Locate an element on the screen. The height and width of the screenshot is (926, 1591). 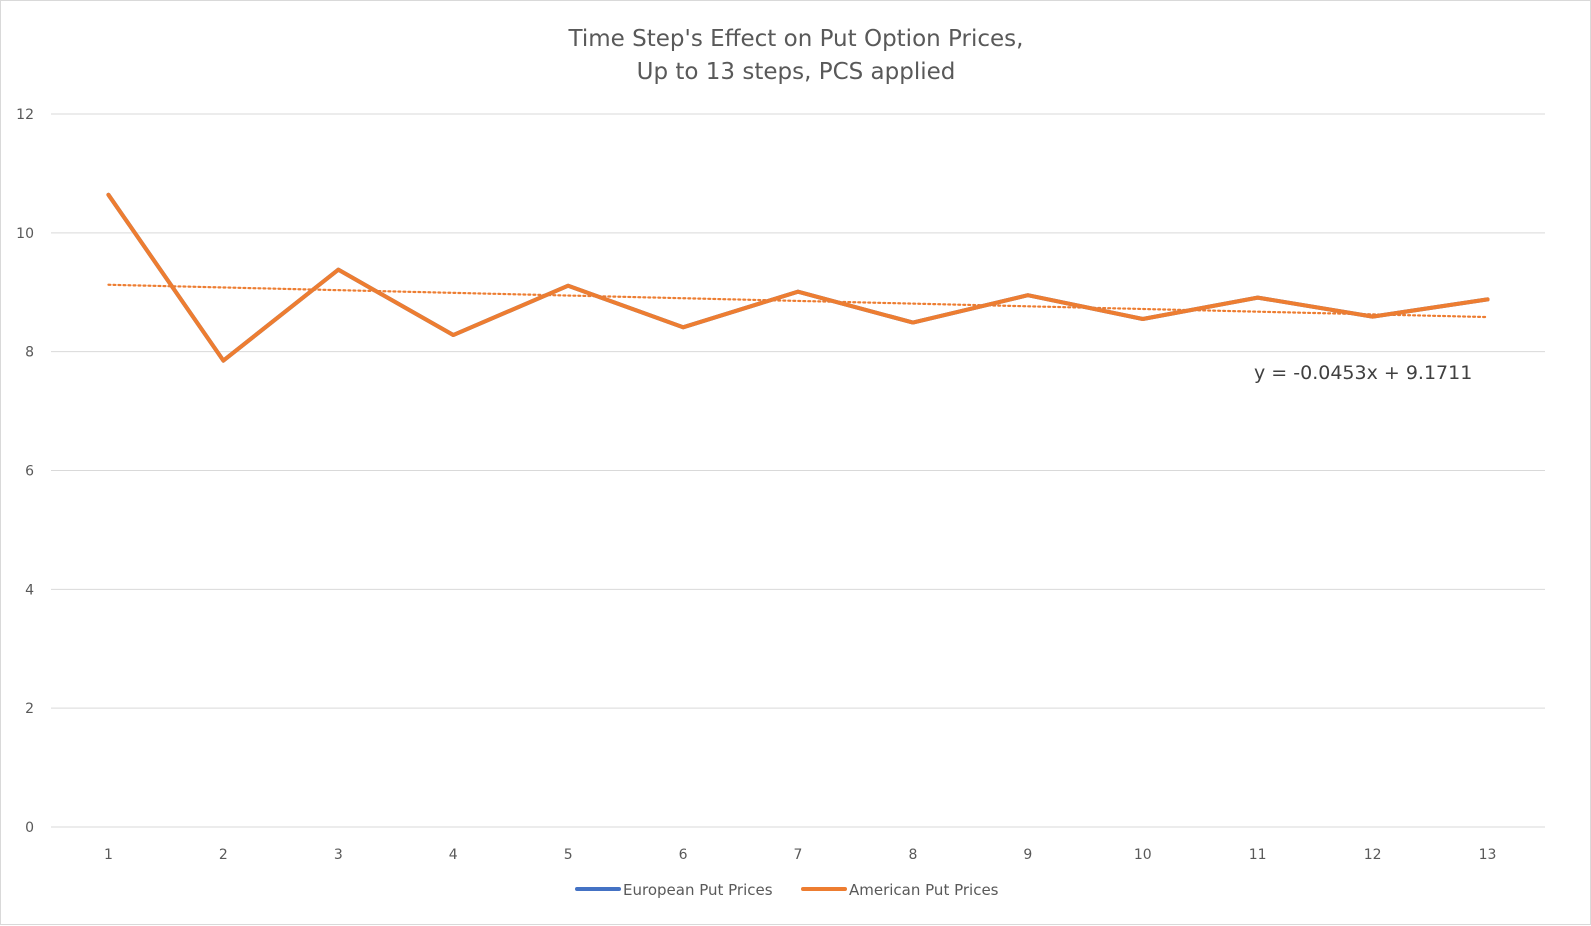
x-axis-ticks: 1 2 3 4 5 6 7 8 9 10 11 12 13 is located at coordinates (800, 855).